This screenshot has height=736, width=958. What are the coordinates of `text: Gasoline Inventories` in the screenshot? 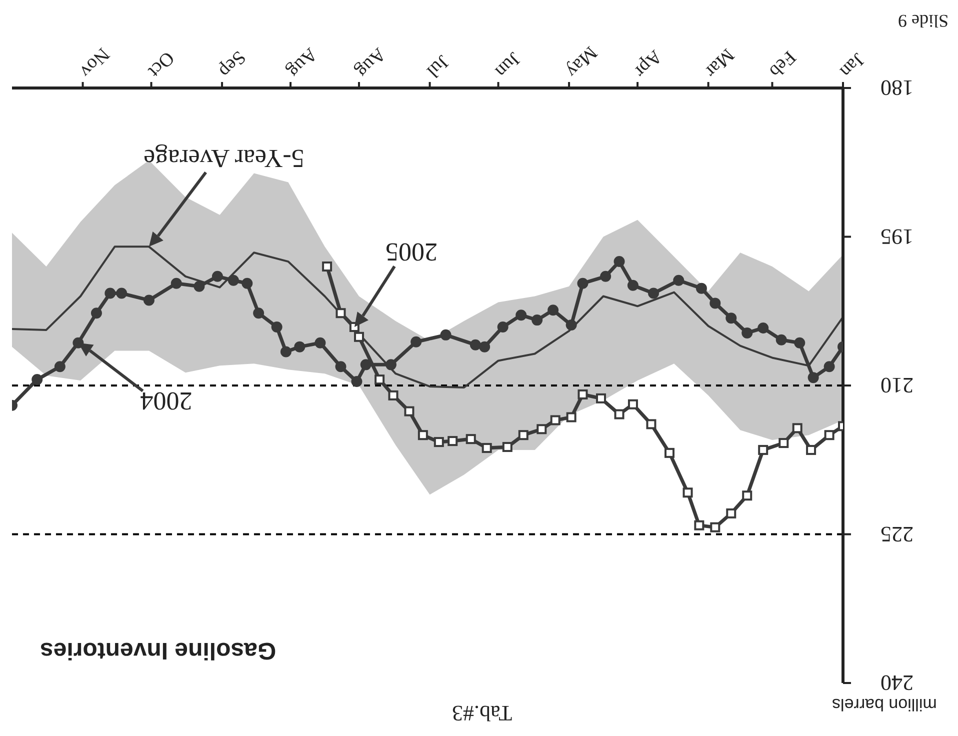 It's located at (158, 650).